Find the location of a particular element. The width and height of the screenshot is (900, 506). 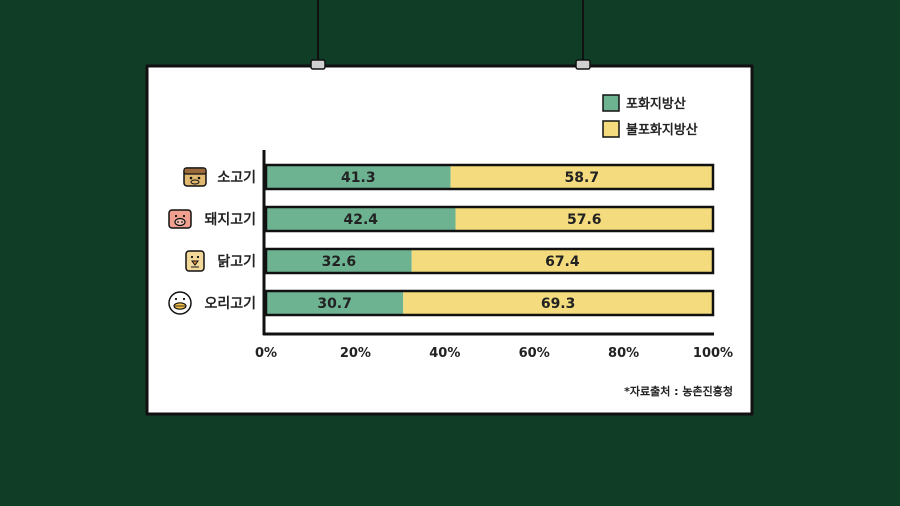

x-tick-label-1: 20% is located at coordinates (355, 353).